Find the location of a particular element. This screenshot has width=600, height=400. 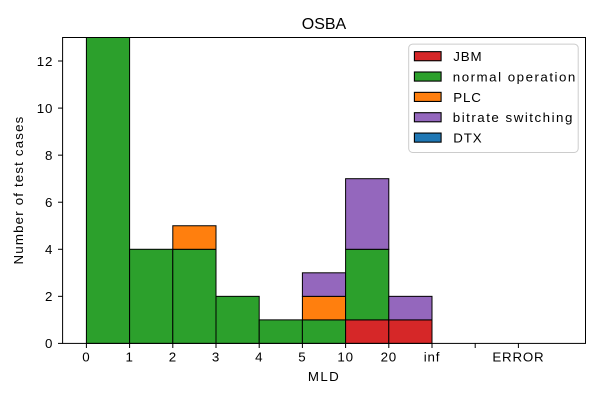

svg-text: 6 is located at coordinates (49, 202).